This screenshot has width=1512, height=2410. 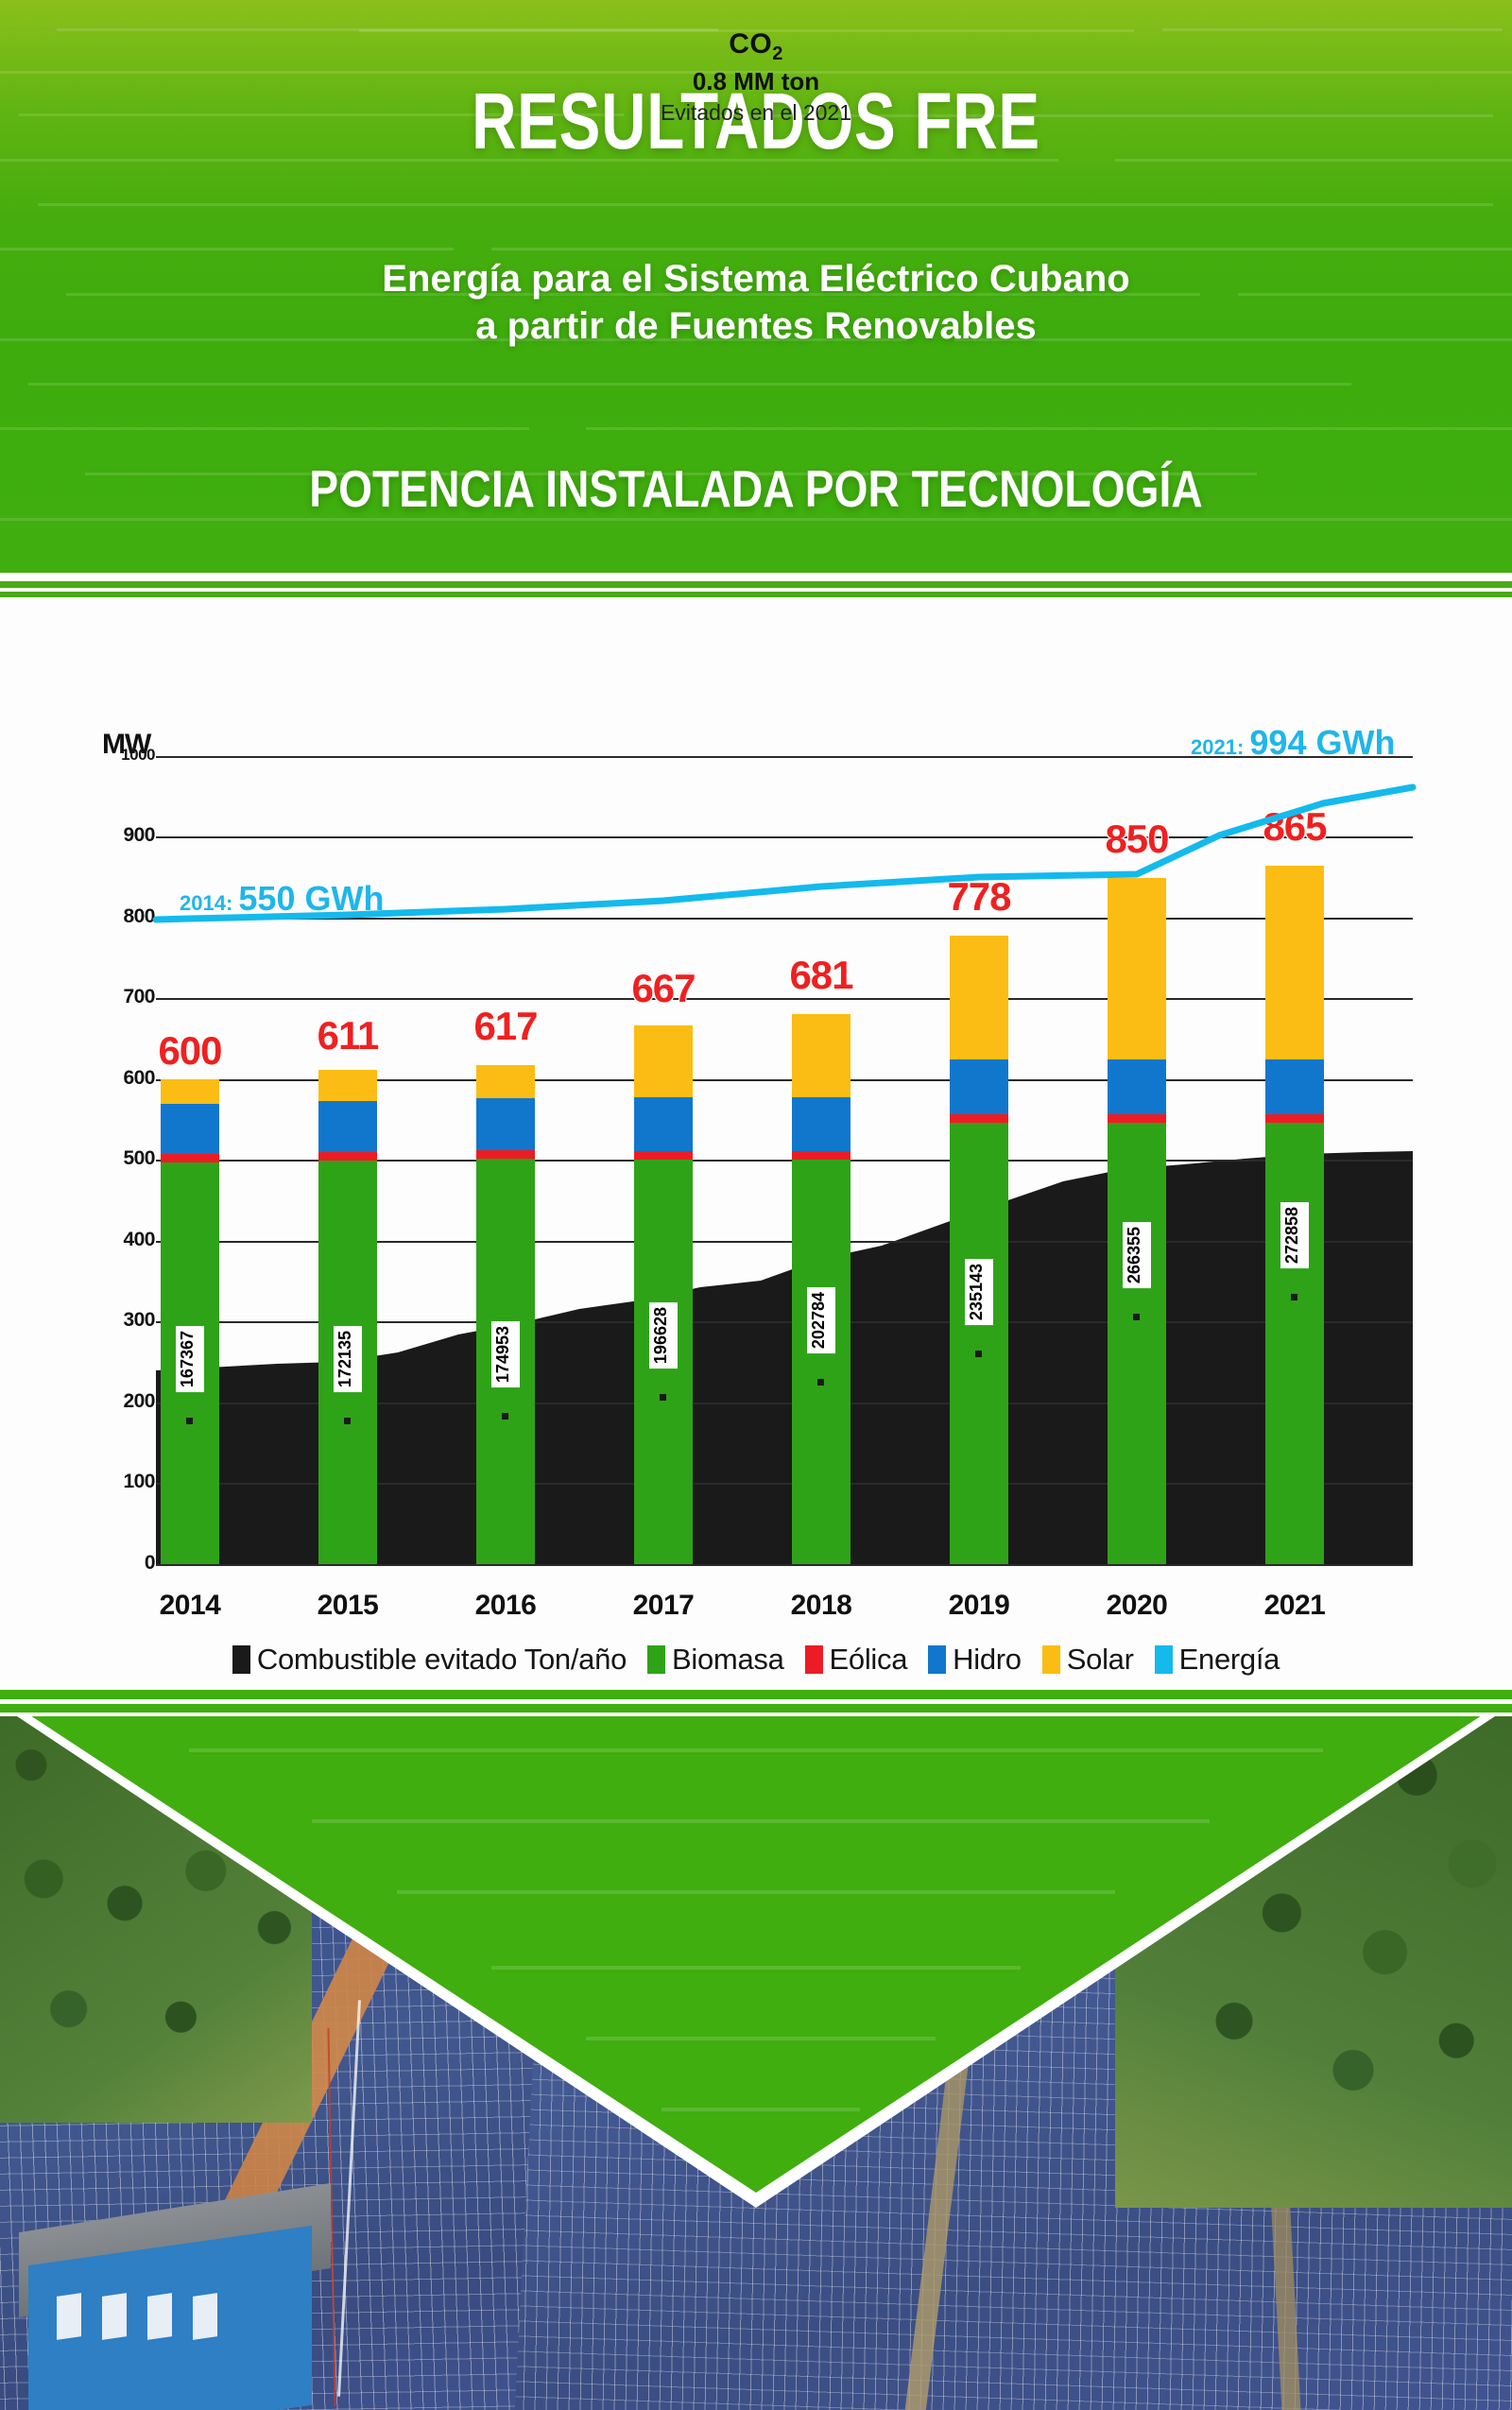 What do you see at coordinates (1050, 1659) in the screenshot?
I see `legend-swatch-solar-icon` at bounding box center [1050, 1659].